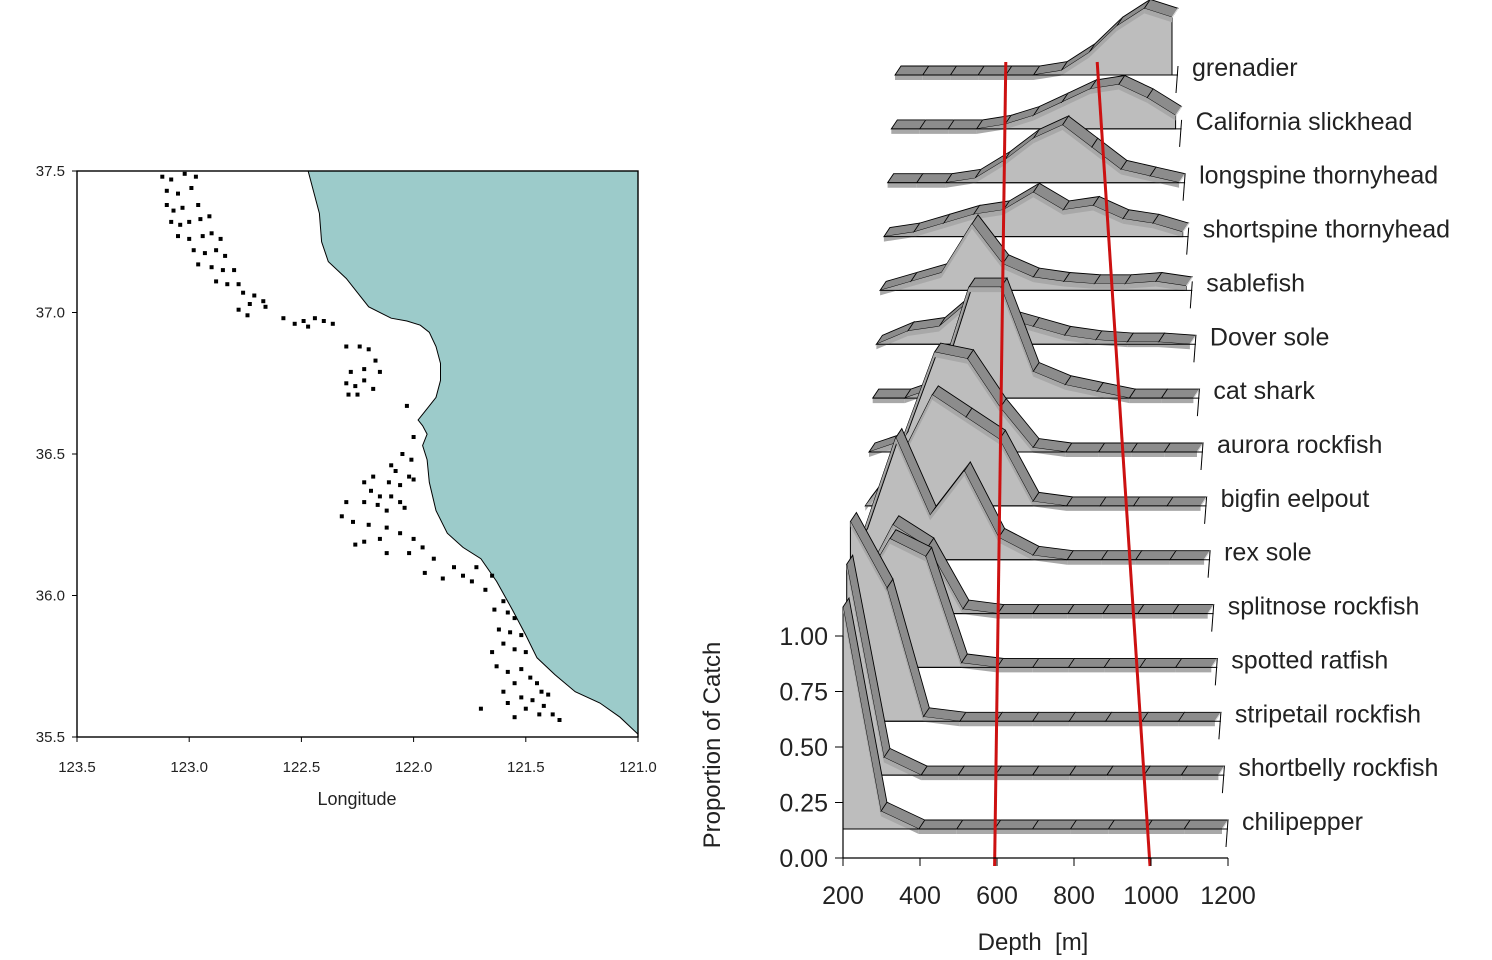 This screenshot has width=1492, height=960. Describe the element at coordinates (1270, 337) in the screenshot. I see `species-label: Dover sole` at that location.